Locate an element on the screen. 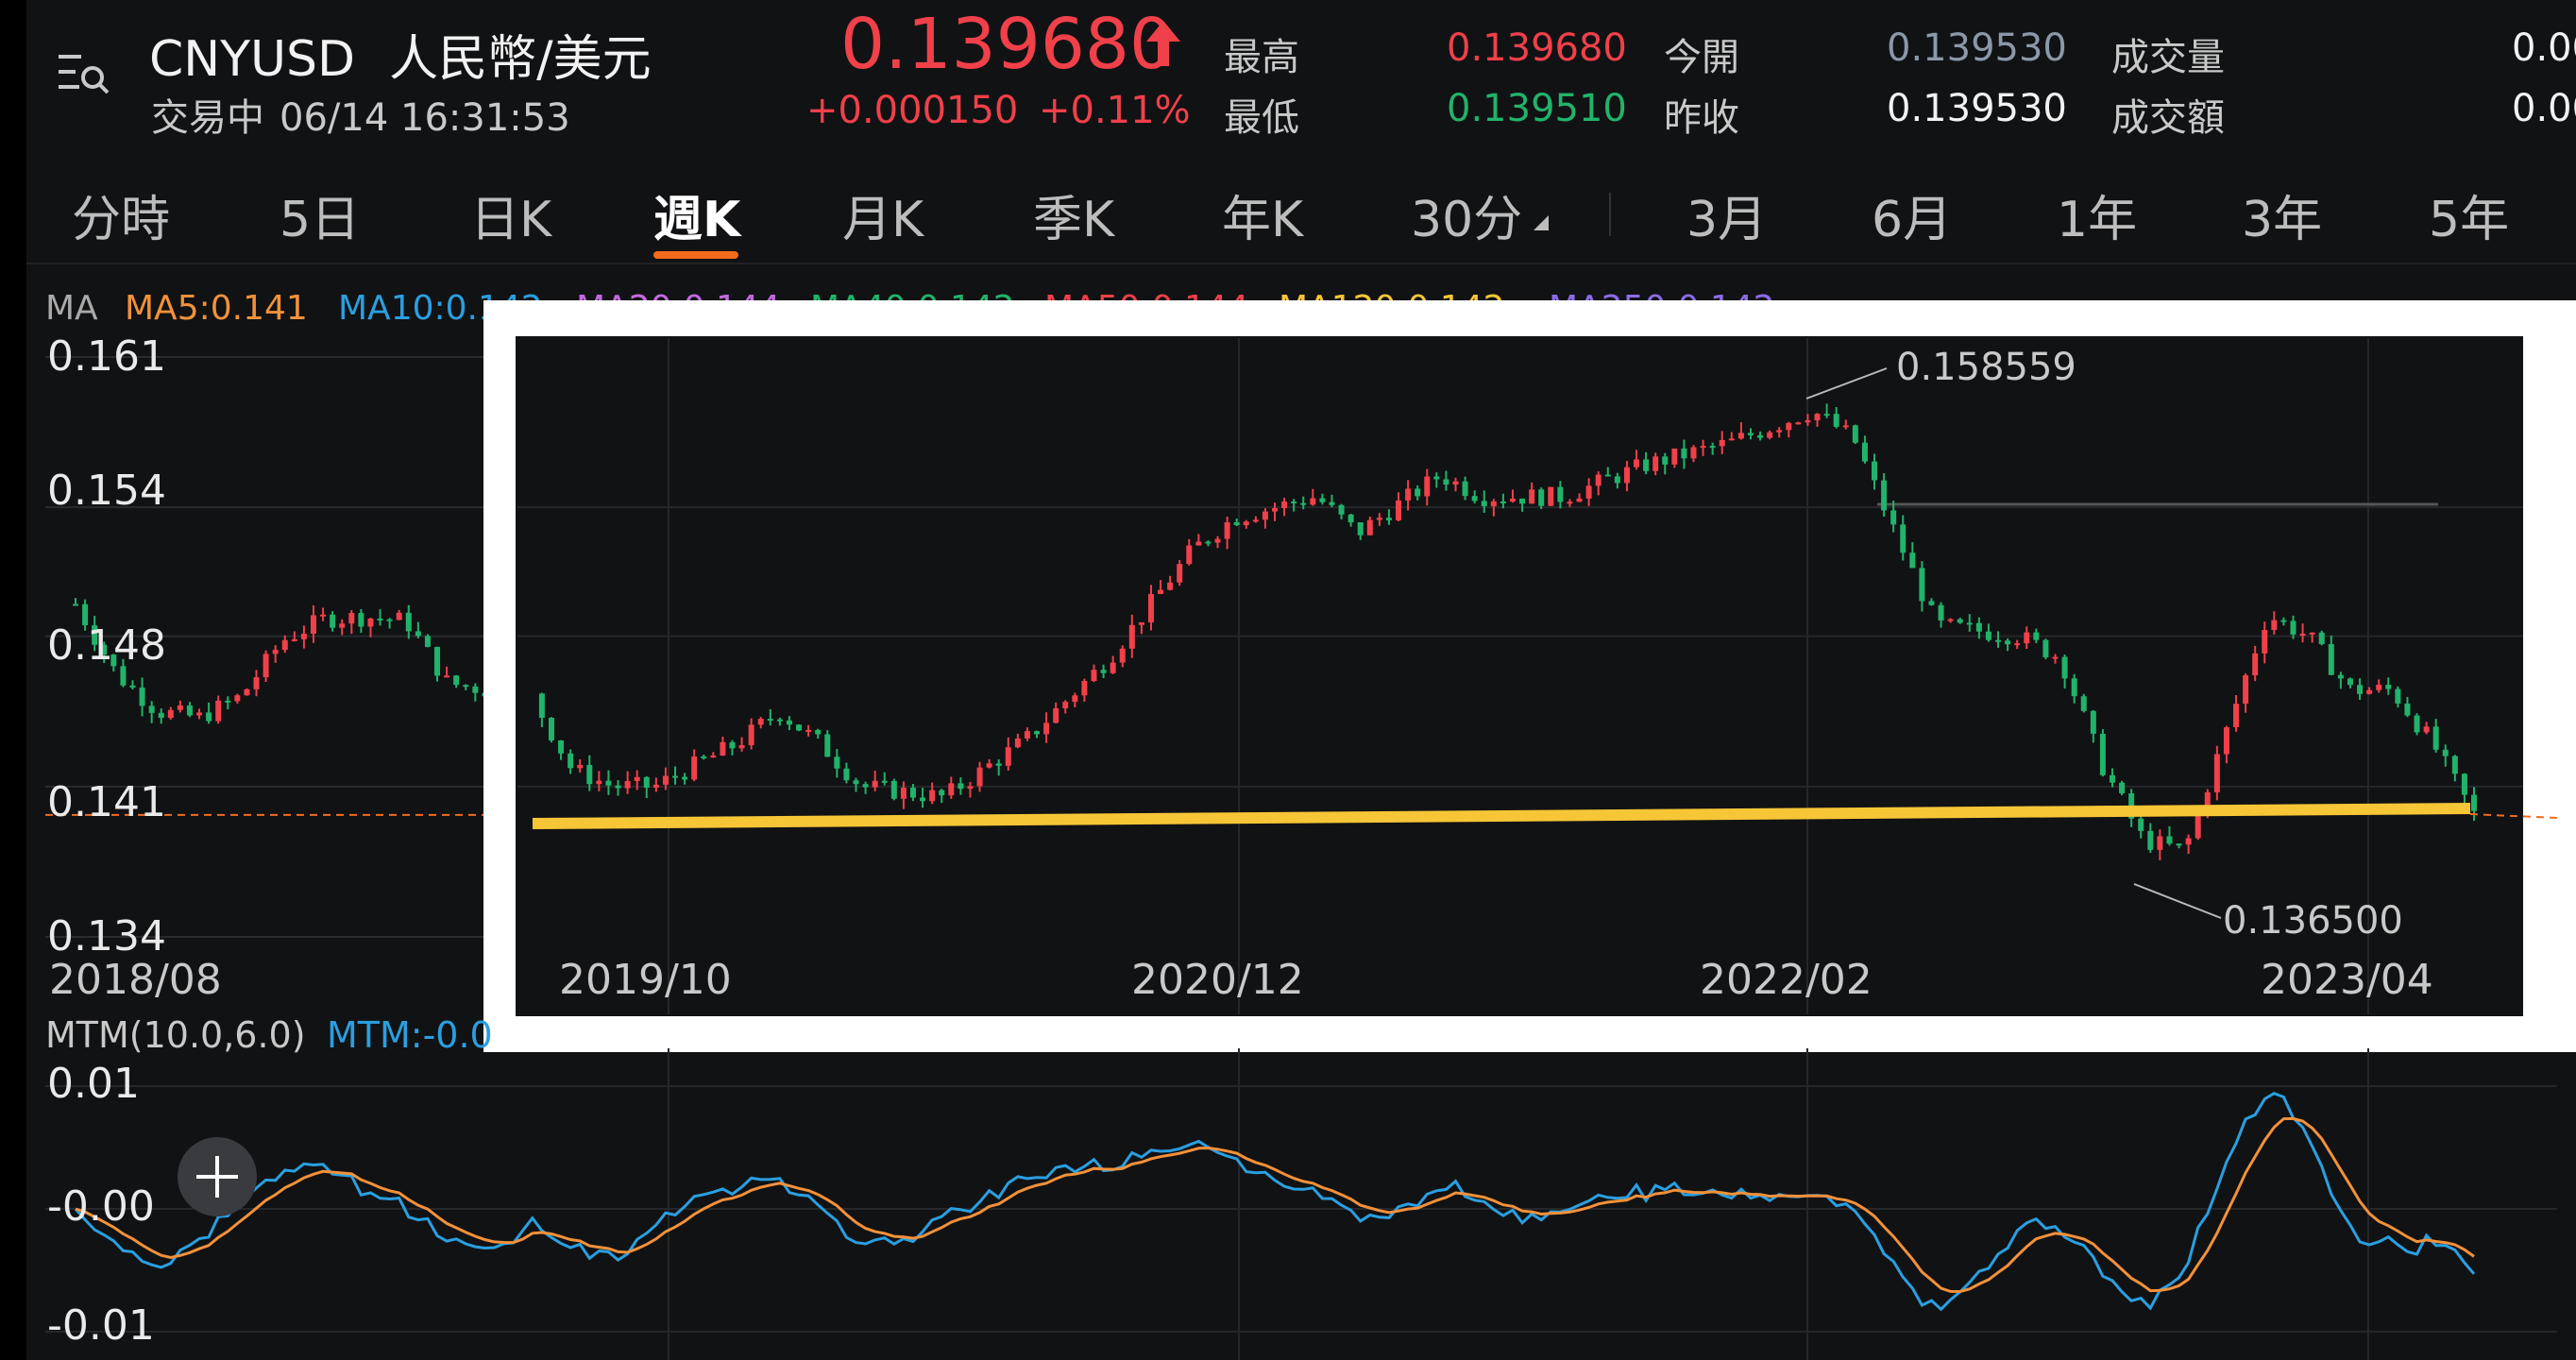 Image resolution: width=2576 pixels, height=1360 pixels. symbol-name: 人民幣/美元 is located at coordinates (520, 59).